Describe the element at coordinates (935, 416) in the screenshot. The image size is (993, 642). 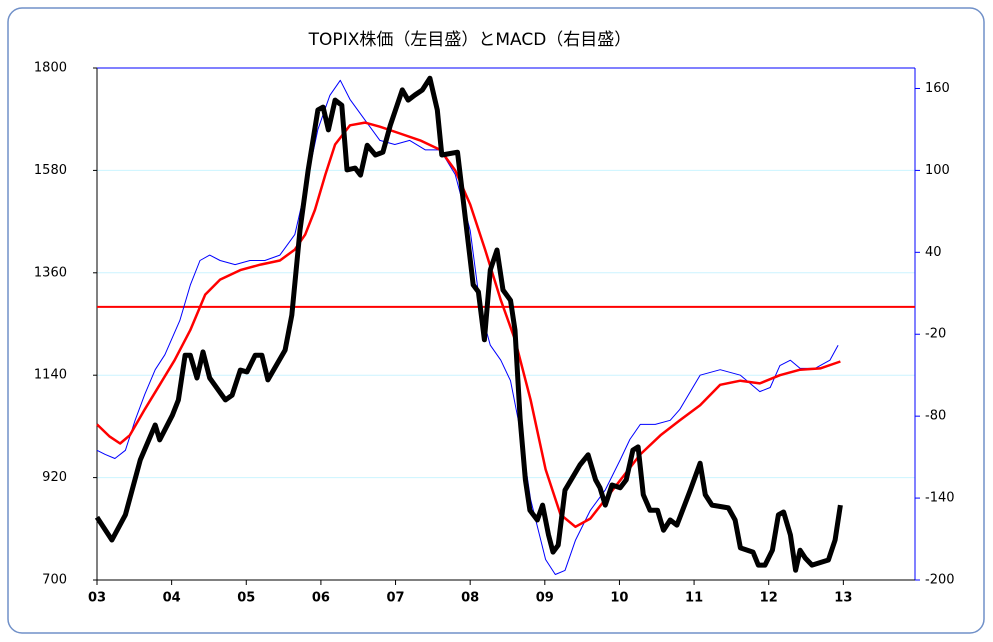
I see `y2-tick-label: -80` at that location.